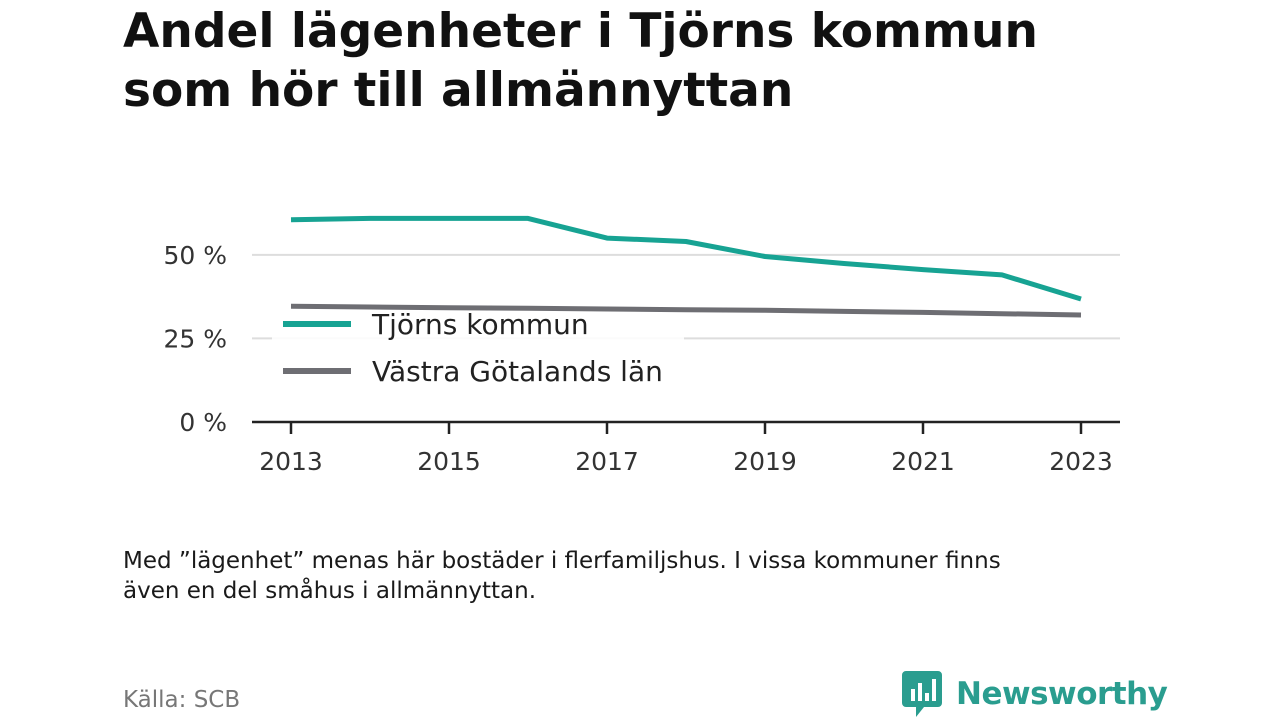  I want to click on series-lines, so click(686, 266).